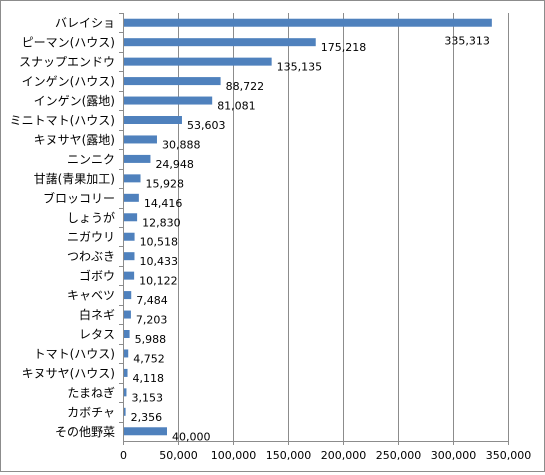 The width and height of the screenshot is (545, 475). Describe the element at coordinates (163, 203) in the screenshot. I see `data-label: 14,416` at that location.